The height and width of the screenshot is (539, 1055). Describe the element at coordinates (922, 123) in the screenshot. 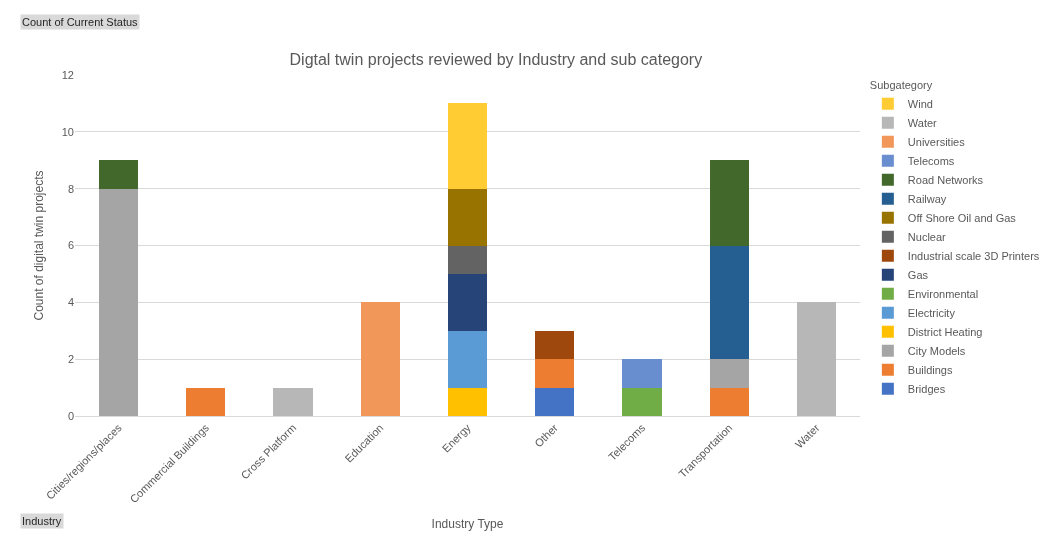

I see `legend-label: Water` at that location.